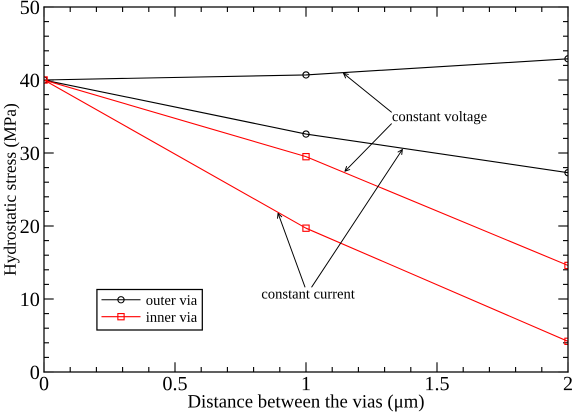  I want to click on y-tick-label: 0, so click(35, 373).